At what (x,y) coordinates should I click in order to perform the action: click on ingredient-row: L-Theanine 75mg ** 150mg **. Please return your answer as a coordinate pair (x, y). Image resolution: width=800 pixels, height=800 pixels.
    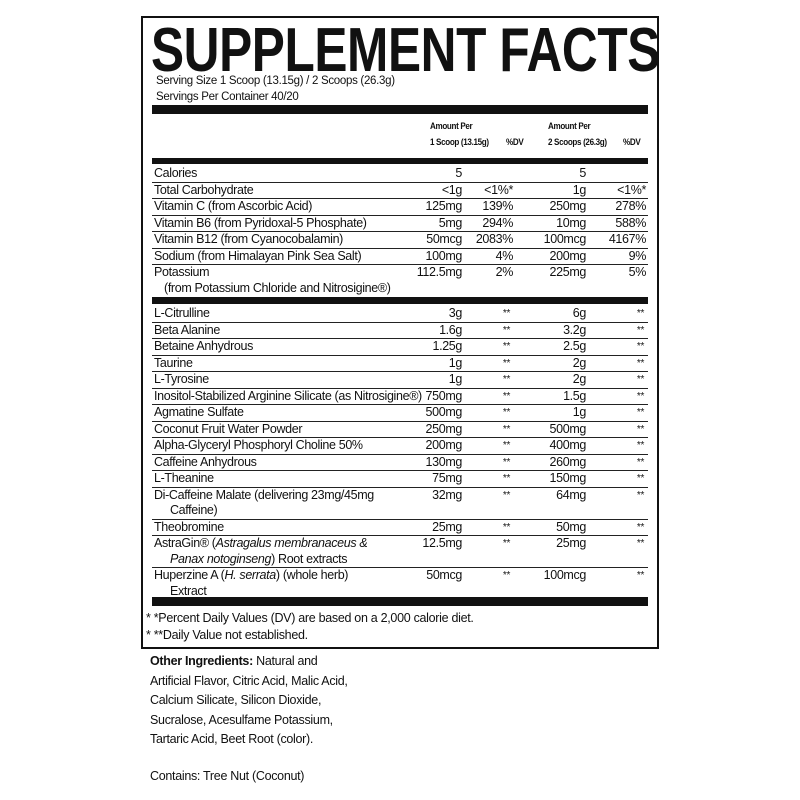
    Looking at the image, I should click on (400, 479).